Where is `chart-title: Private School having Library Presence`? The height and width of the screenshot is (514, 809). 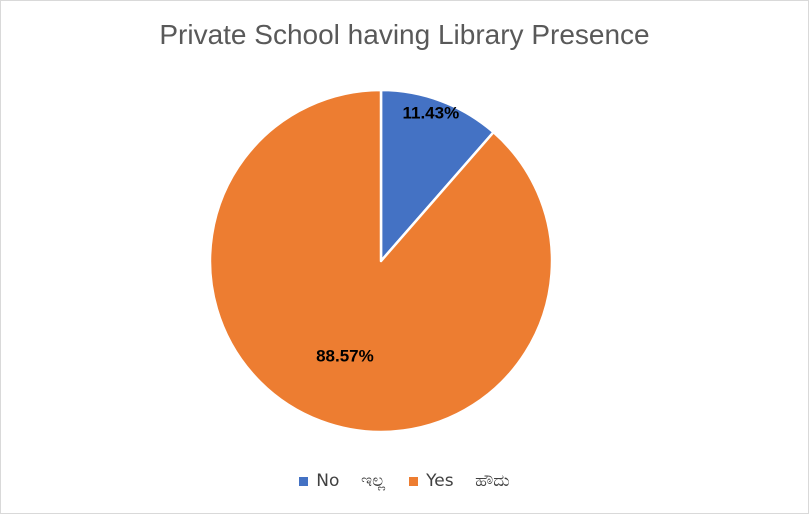 chart-title: Private School having Library Presence is located at coordinates (404, 34).